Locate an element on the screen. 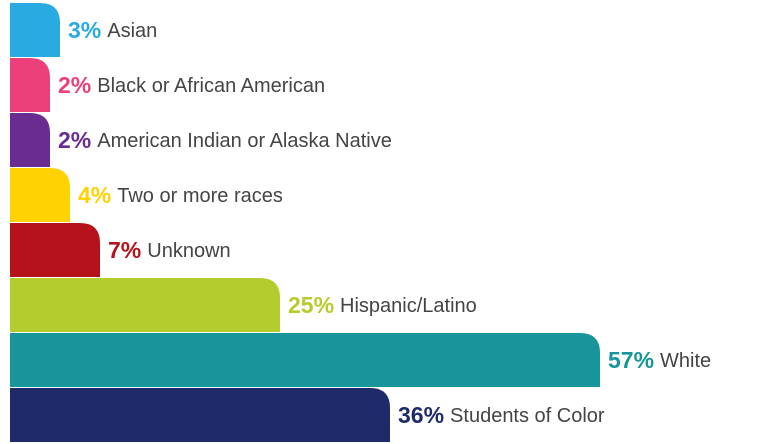 The height and width of the screenshot is (444, 763). bar-label: 3% Asian is located at coordinates (112, 30).